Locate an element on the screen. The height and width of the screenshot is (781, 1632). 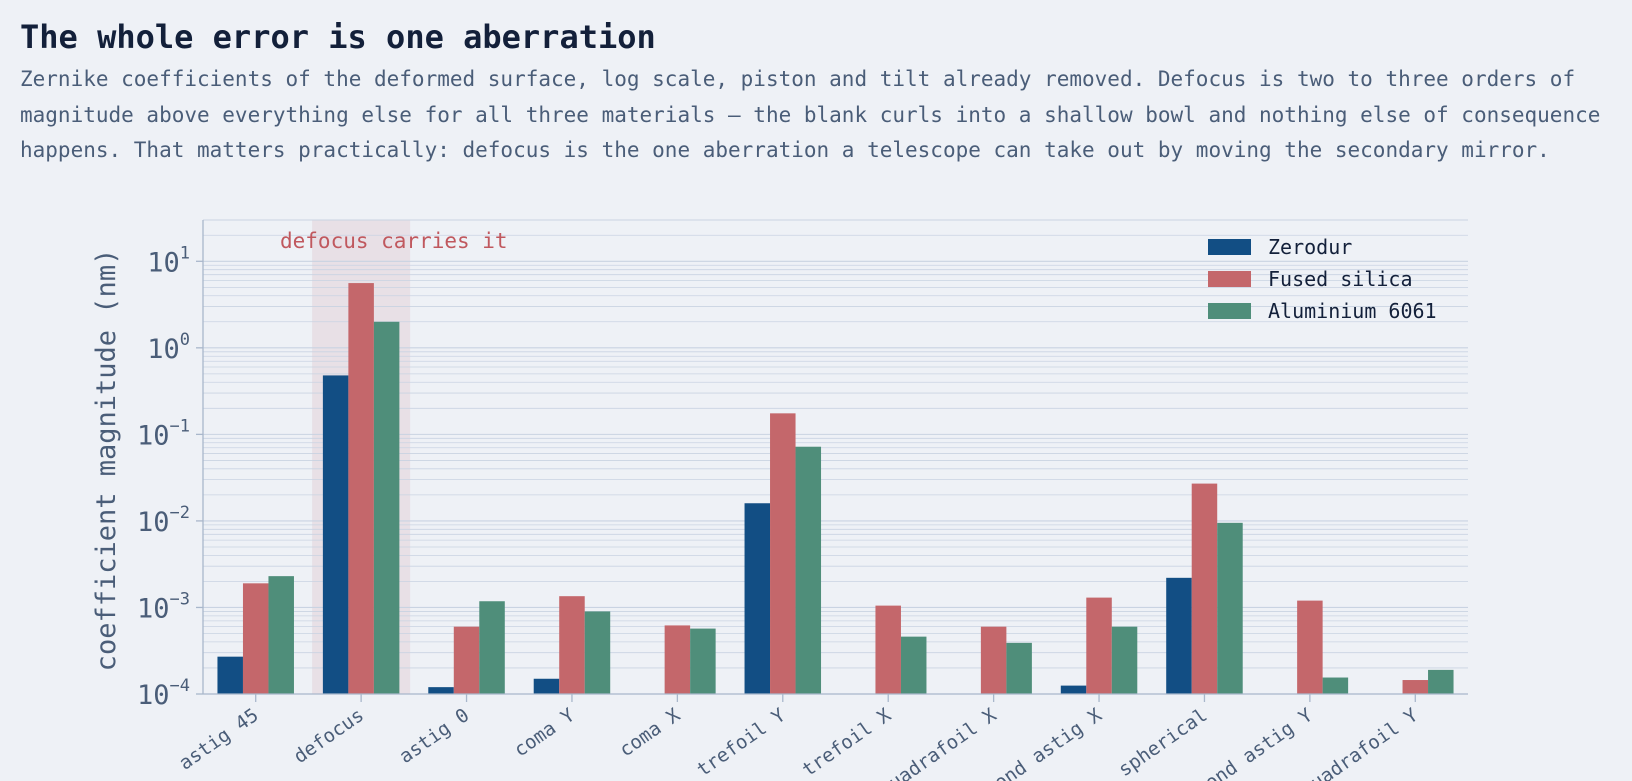
y-tick-label: 10⁻¹ is located at coordinates (163, 433).